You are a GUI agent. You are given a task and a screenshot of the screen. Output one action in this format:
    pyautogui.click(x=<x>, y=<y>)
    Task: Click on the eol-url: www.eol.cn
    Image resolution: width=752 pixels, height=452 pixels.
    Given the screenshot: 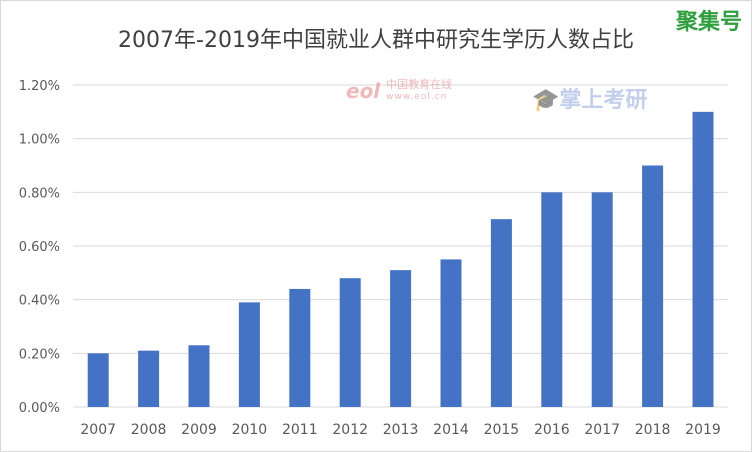 What is the action you would take?
    pyautogui.click(x=417, y=97)
    